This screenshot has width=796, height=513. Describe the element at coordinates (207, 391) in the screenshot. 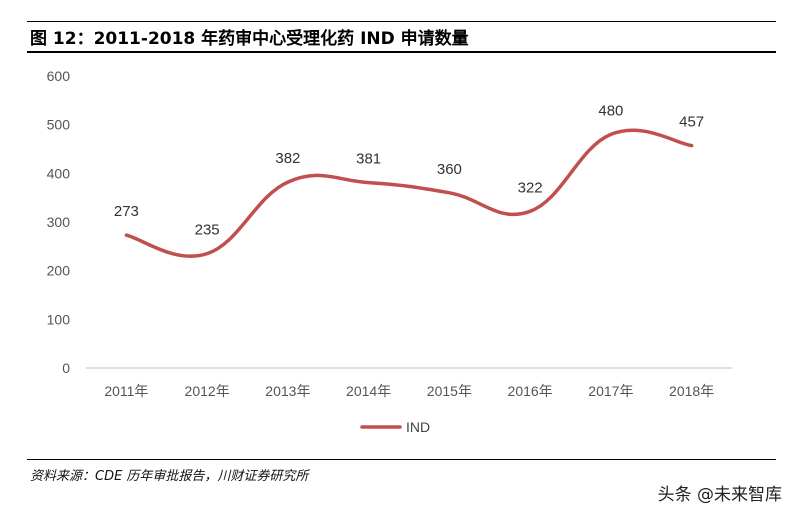

I see `x-tick-label: 2012年` at that location.